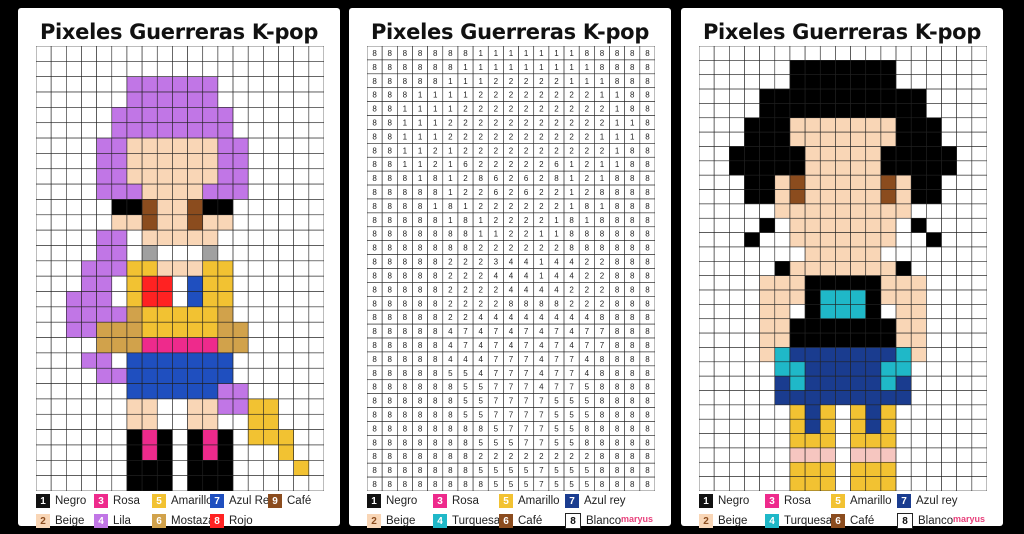  Describe the element at coordinates (724, 501) in the screenshot. I see `legend-item: 1 Negro` at that location.